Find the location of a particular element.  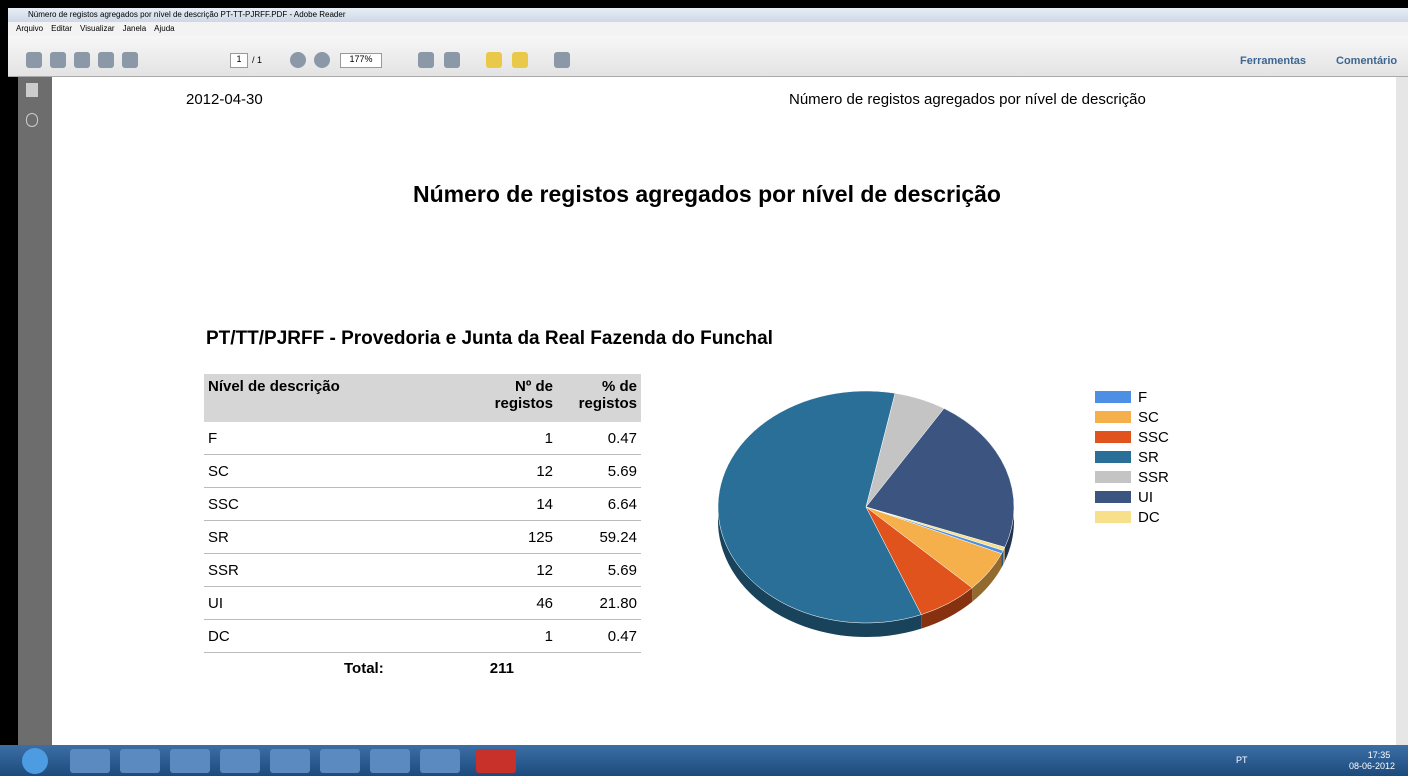

clock-time: 17:35 is located at coordinates (1379, 755).